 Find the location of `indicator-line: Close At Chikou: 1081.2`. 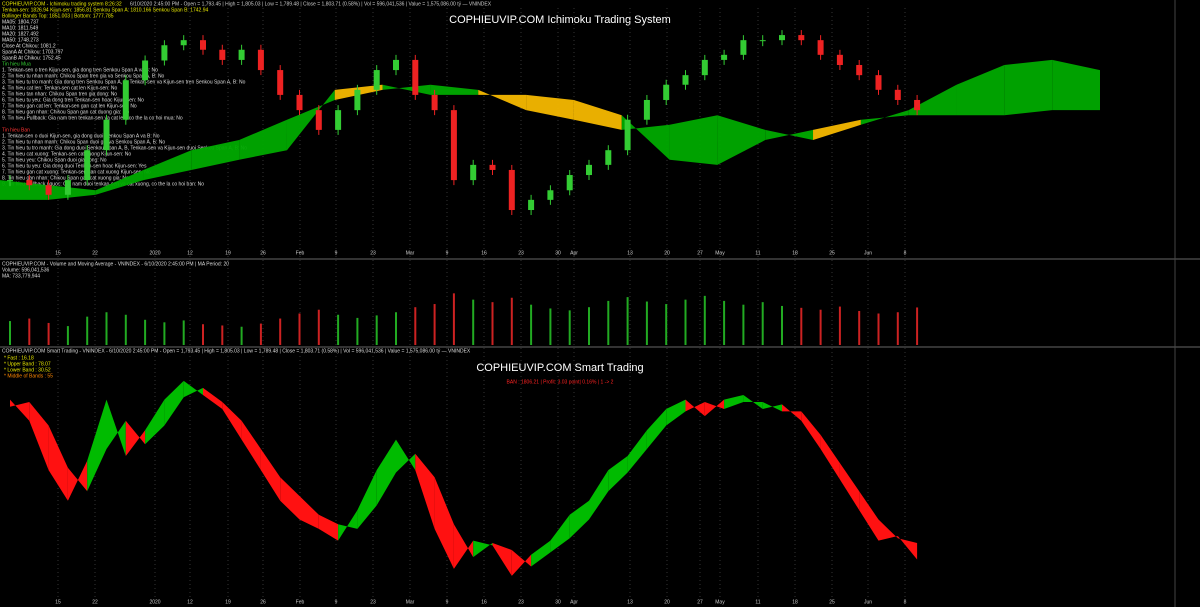

indicator-line: Close At Chikou: 1081.2 is located at coordinates (29, 46).